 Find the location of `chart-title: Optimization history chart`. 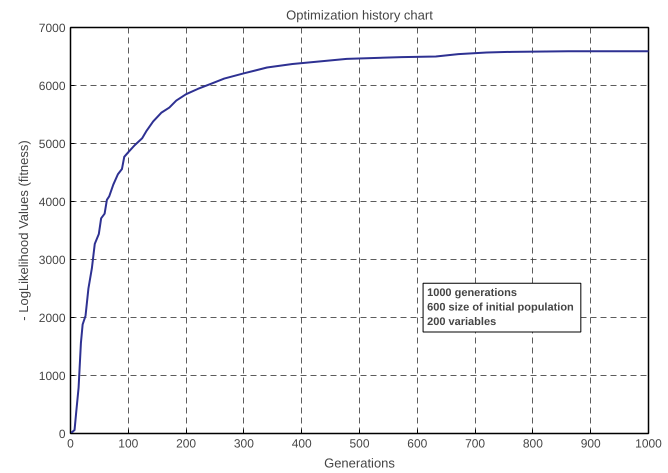

chart-title: Optimization history chart is located at coordinates (360, 15).